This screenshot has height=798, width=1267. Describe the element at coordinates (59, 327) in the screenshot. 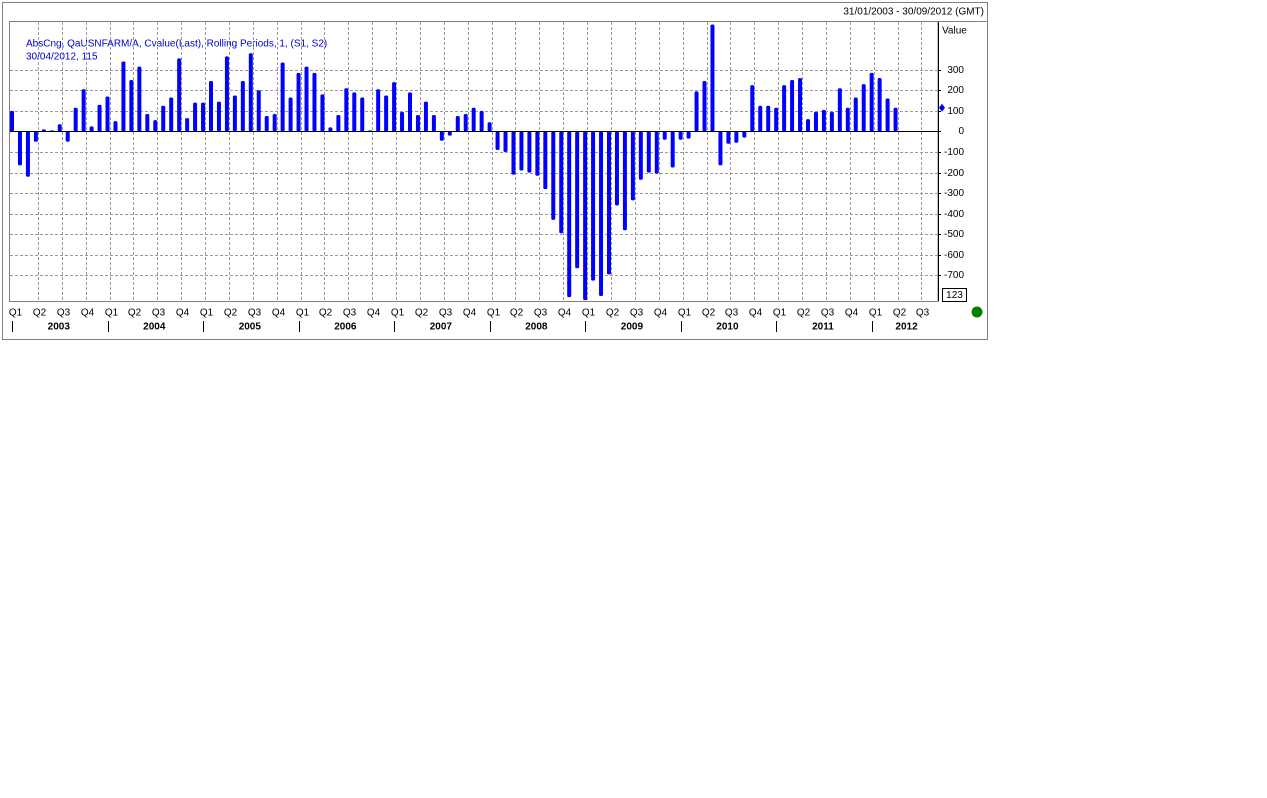

I see `year-label: 2003` at that location.